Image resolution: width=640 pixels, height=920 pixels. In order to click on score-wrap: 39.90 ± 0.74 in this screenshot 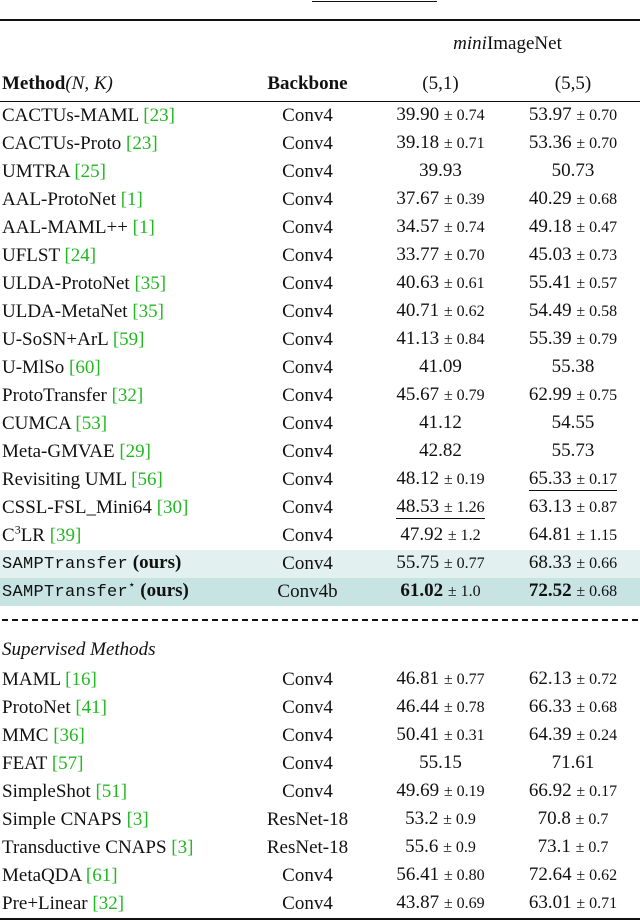, I will do `click(440, 114)`.